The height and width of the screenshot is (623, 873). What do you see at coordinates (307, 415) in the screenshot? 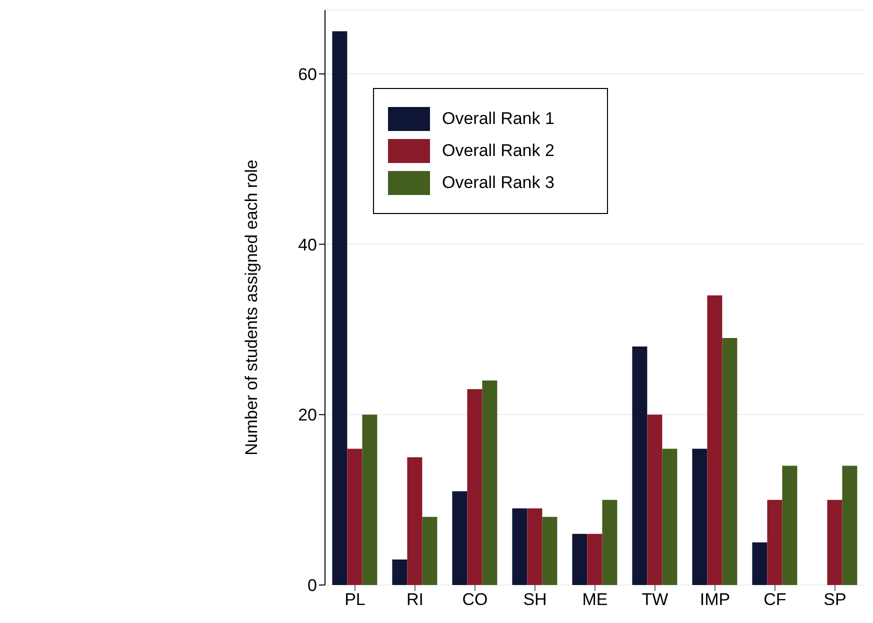
I see `y-tick-label: 20` at bounding box center [307, 415].